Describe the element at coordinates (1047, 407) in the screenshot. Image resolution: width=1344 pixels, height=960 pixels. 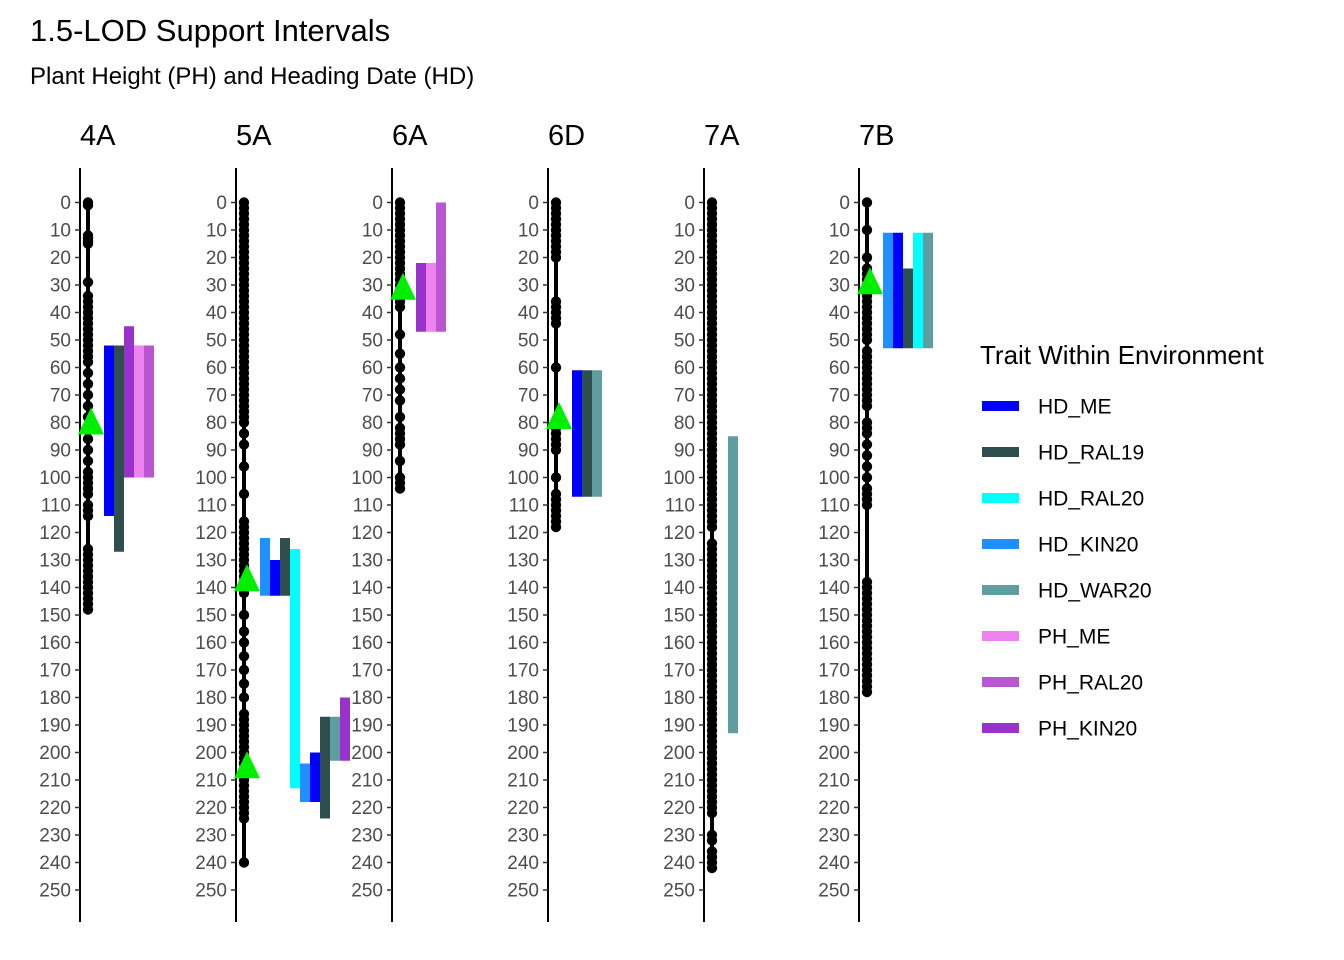
I see `legend-item: HD_ME` at that location.